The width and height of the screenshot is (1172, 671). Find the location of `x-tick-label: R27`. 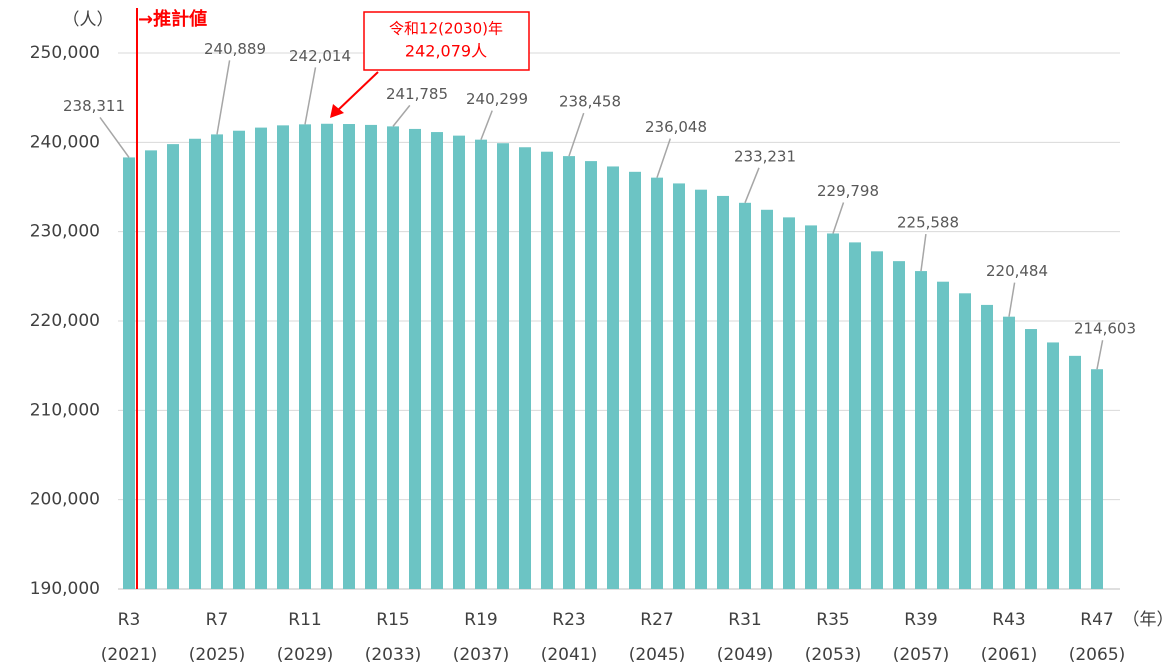

x-tick-label: R27 is located at coordinates (656, 620).